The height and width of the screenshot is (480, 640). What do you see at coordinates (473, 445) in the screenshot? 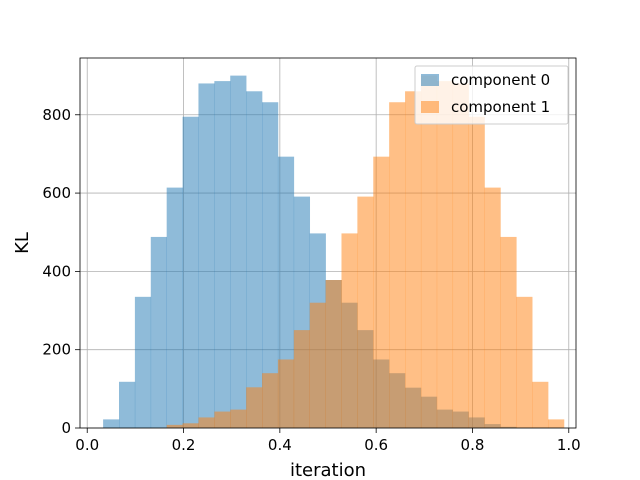
I see `x-tick-label: 0.8` at bounding box center [473, 445].